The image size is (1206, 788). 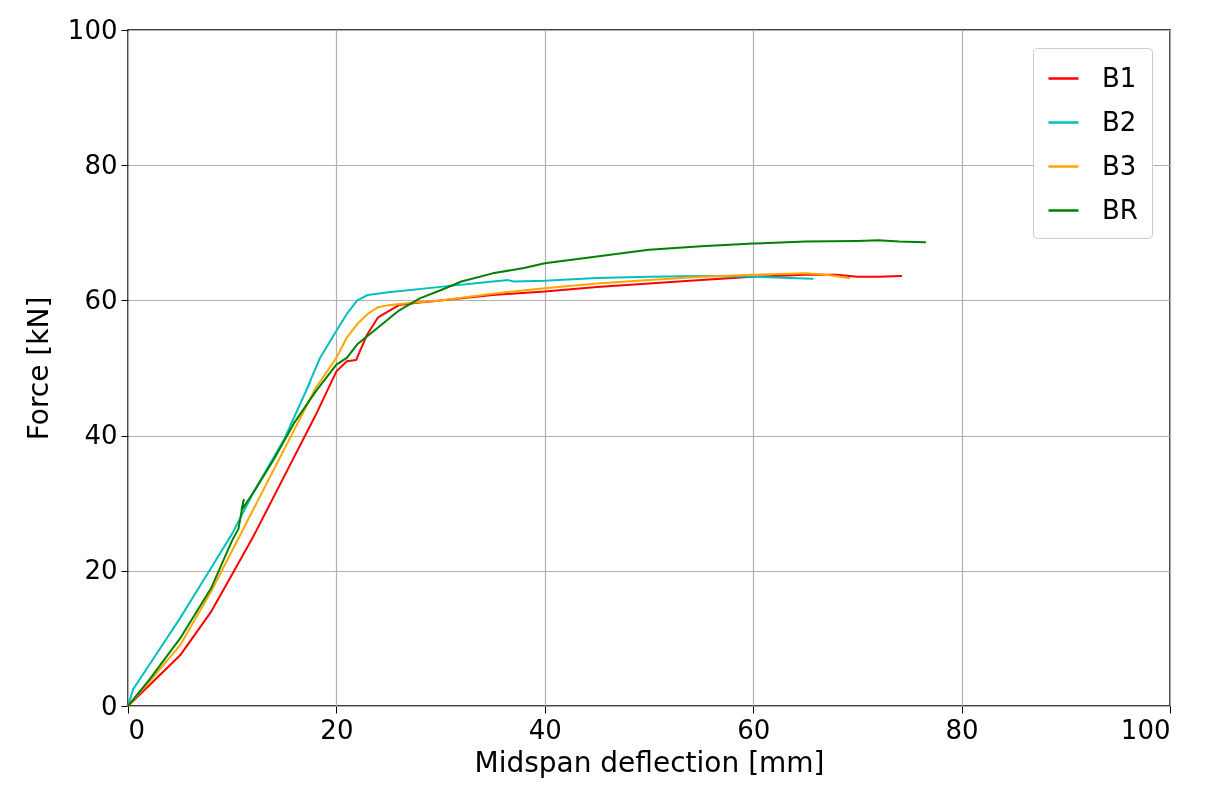 I want to click on legend-label: B3, so click(x=1119, y=165).